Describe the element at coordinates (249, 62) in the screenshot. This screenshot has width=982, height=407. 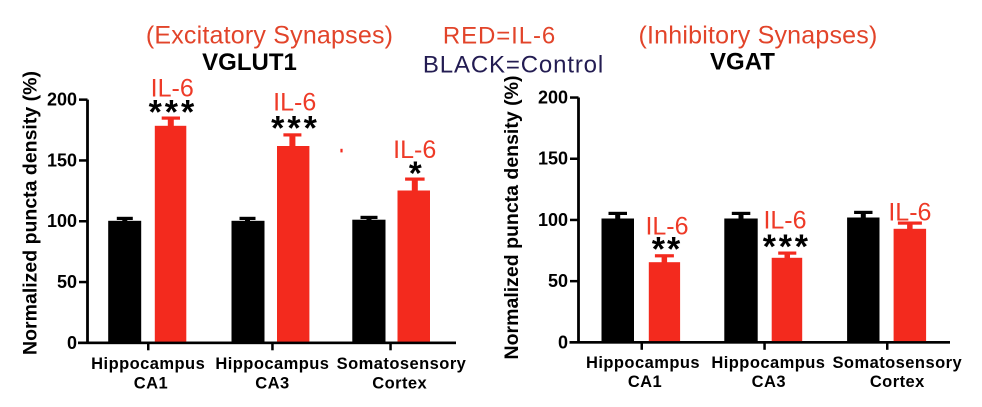
I see `svg-text: VGLUT1` at that location.